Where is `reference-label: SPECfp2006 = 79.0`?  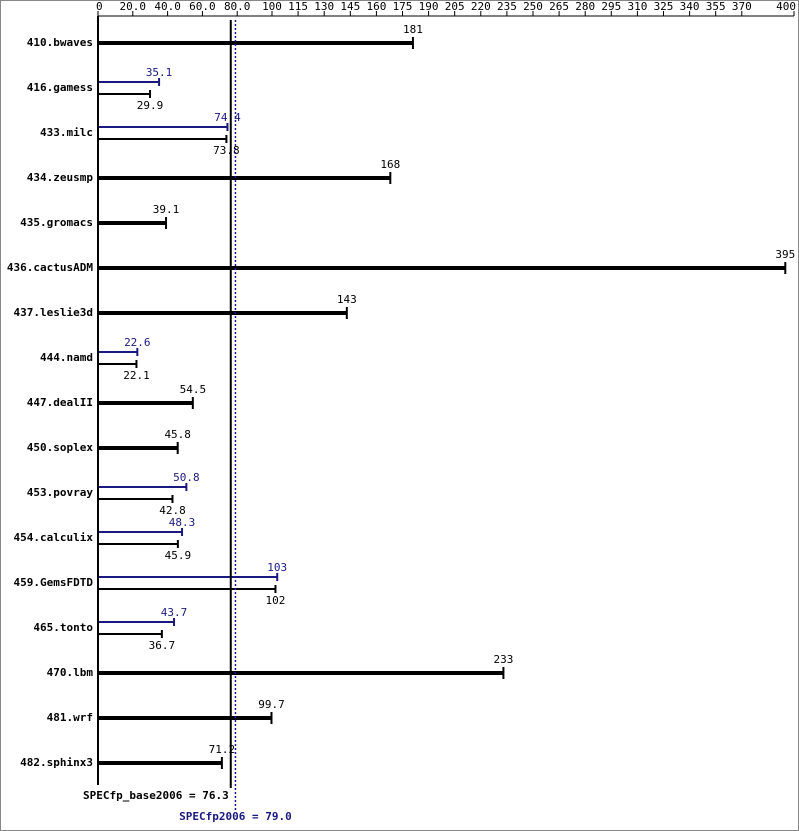
reference-label: SPECfp2006 = 79.0 is located at coordinates (235, 816).